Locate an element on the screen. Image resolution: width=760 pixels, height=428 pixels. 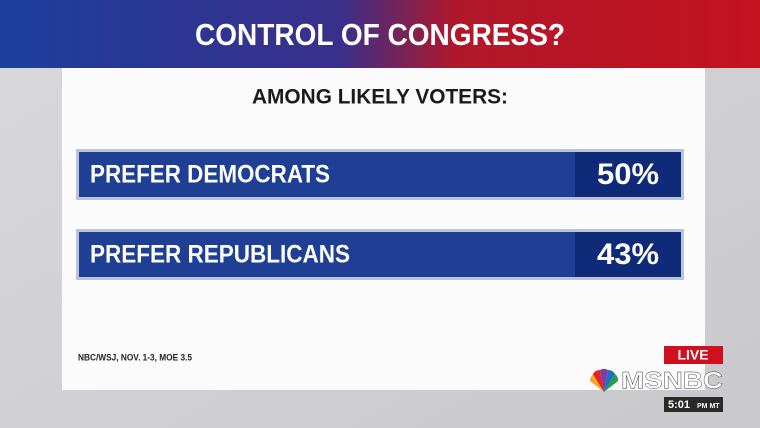
network-logo: MSNBC is located at coordinates (672, 380).